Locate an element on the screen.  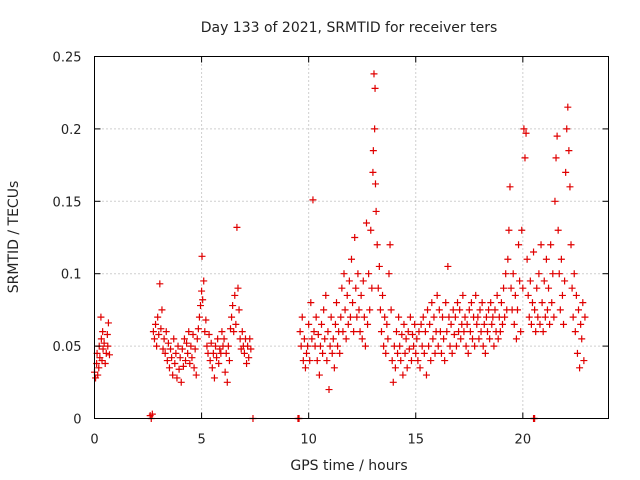
x-tick-label: 15 is located at coordinates (415, 440).